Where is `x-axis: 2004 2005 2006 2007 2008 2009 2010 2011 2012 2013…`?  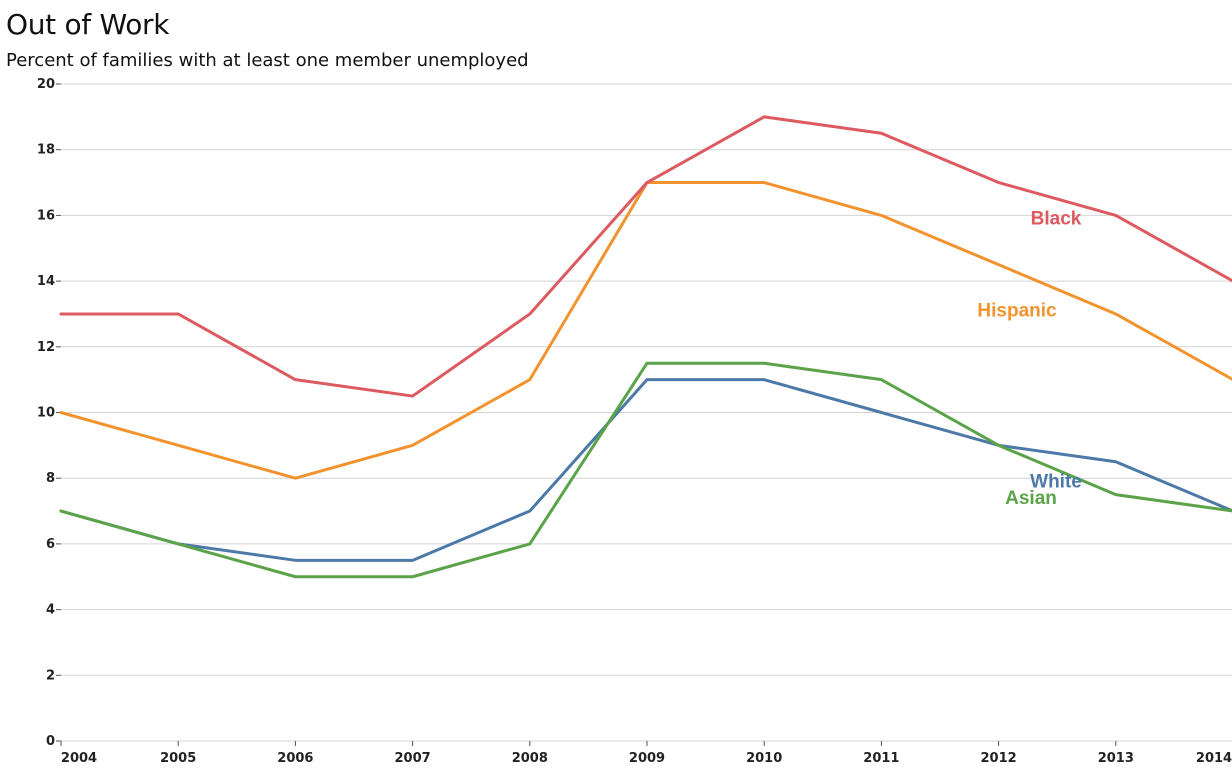
x-axis: 2004 2005 2006 2007 2008 2009 2010 2011 2012 2013… is located at coordinates (646, 753).